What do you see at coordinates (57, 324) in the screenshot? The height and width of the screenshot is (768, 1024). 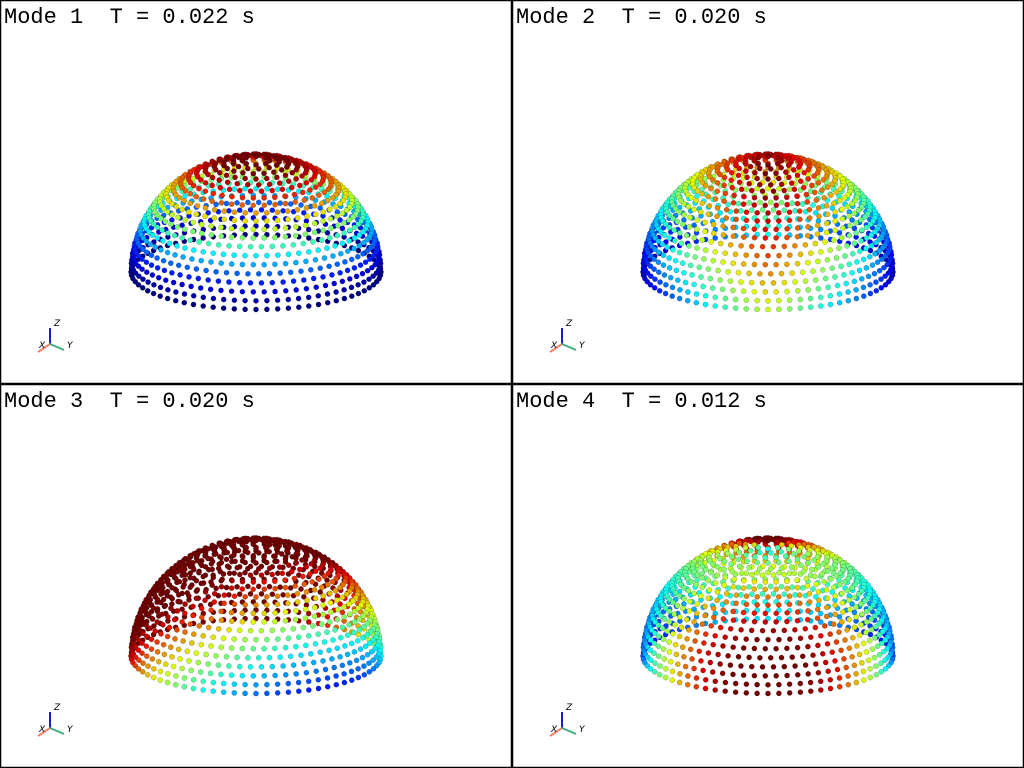 I see `z-label: Z` at bounding box center [57, 324].